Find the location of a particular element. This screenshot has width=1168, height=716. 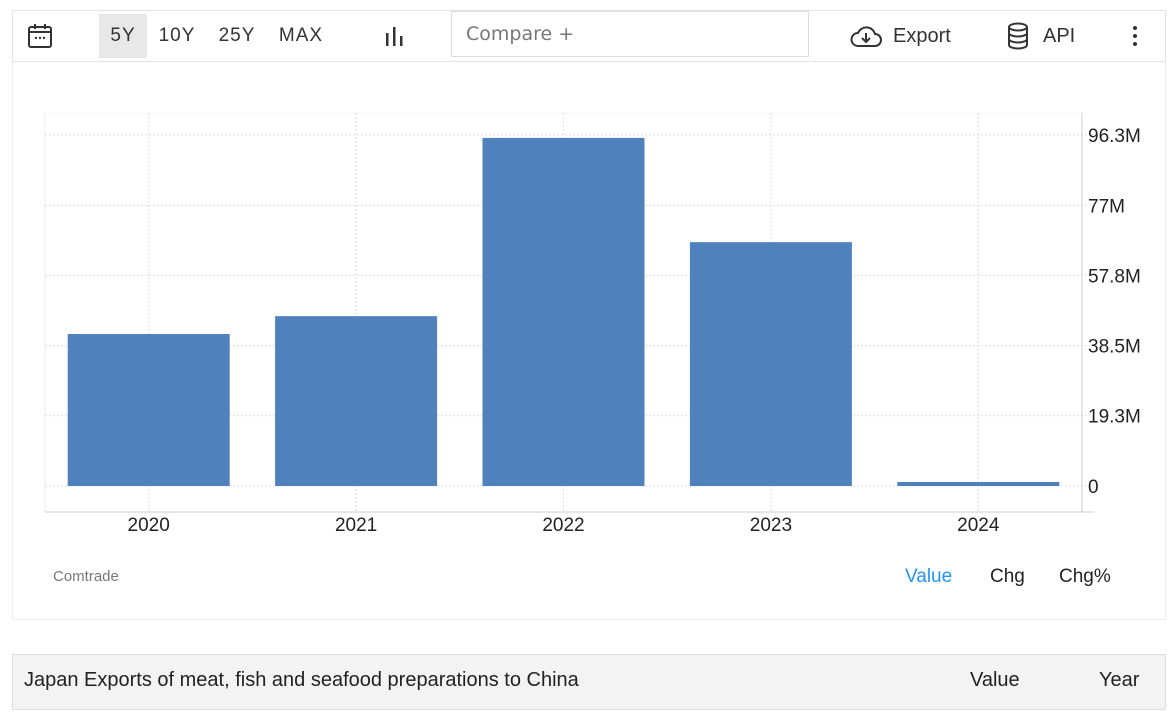

y-tick-label: 0 is located at coordinates (1093, 487).